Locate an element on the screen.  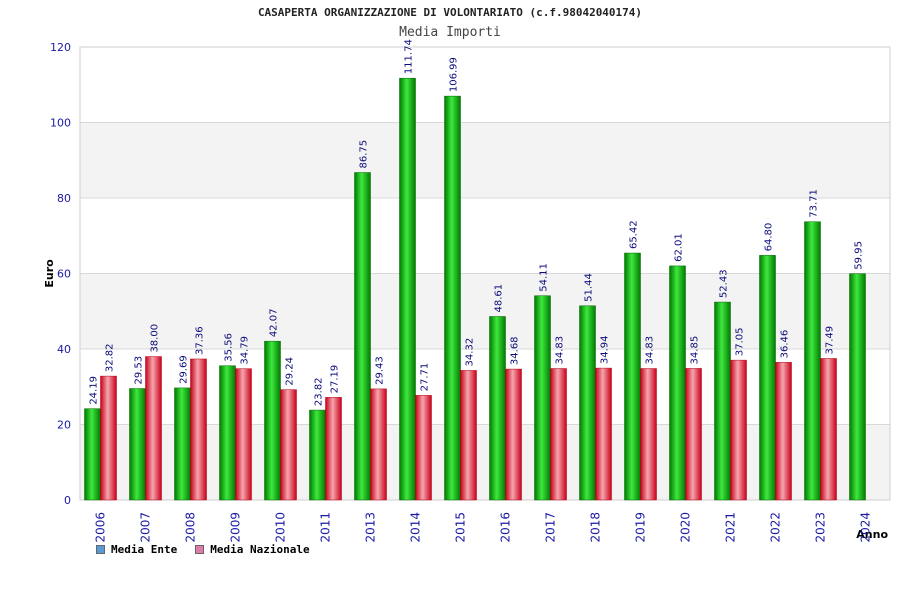
y-axis-label: Euro is located at coordinates (49, 273).